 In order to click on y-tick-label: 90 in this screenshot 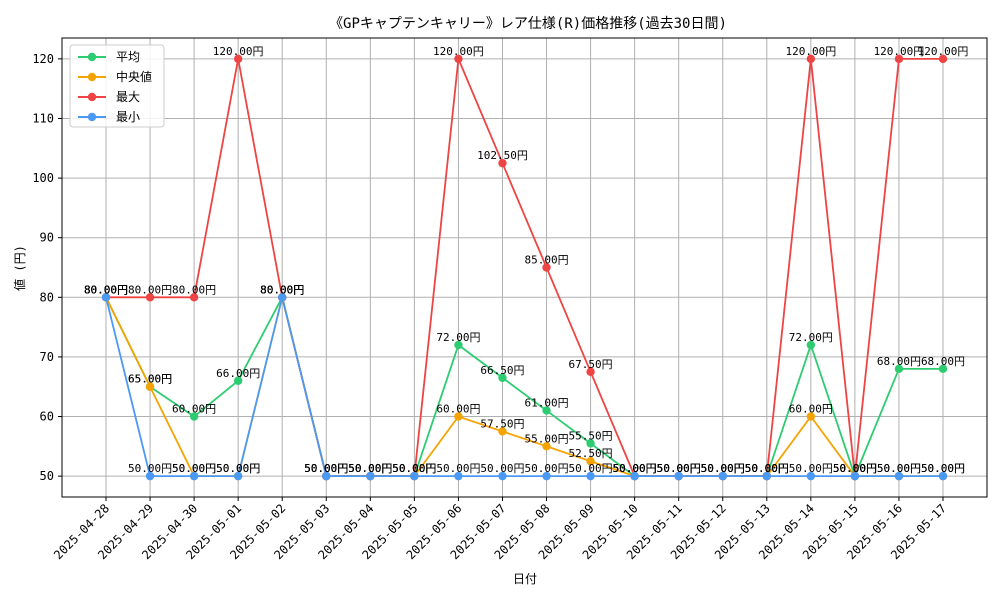, I will do `click(47, 238)`.